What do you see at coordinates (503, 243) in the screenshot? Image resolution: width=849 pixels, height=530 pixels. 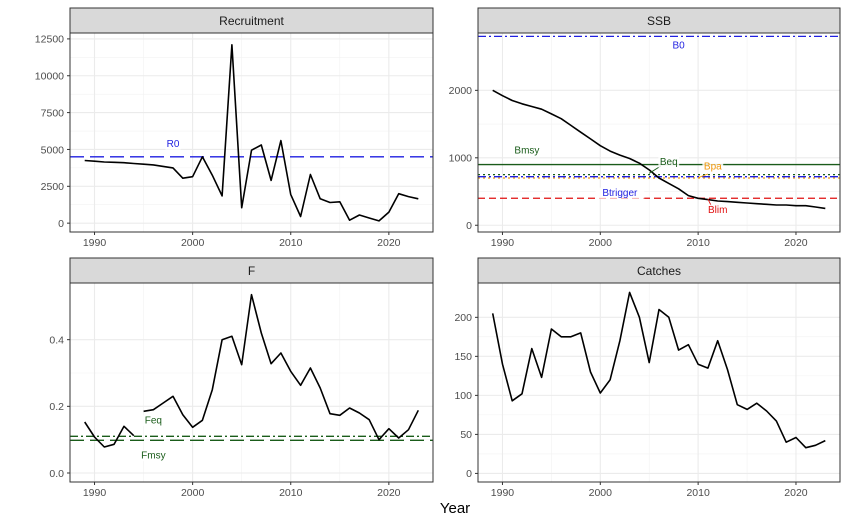 I see `panel-2-tick-label-x: 1990` at bounding box center [503, 243].